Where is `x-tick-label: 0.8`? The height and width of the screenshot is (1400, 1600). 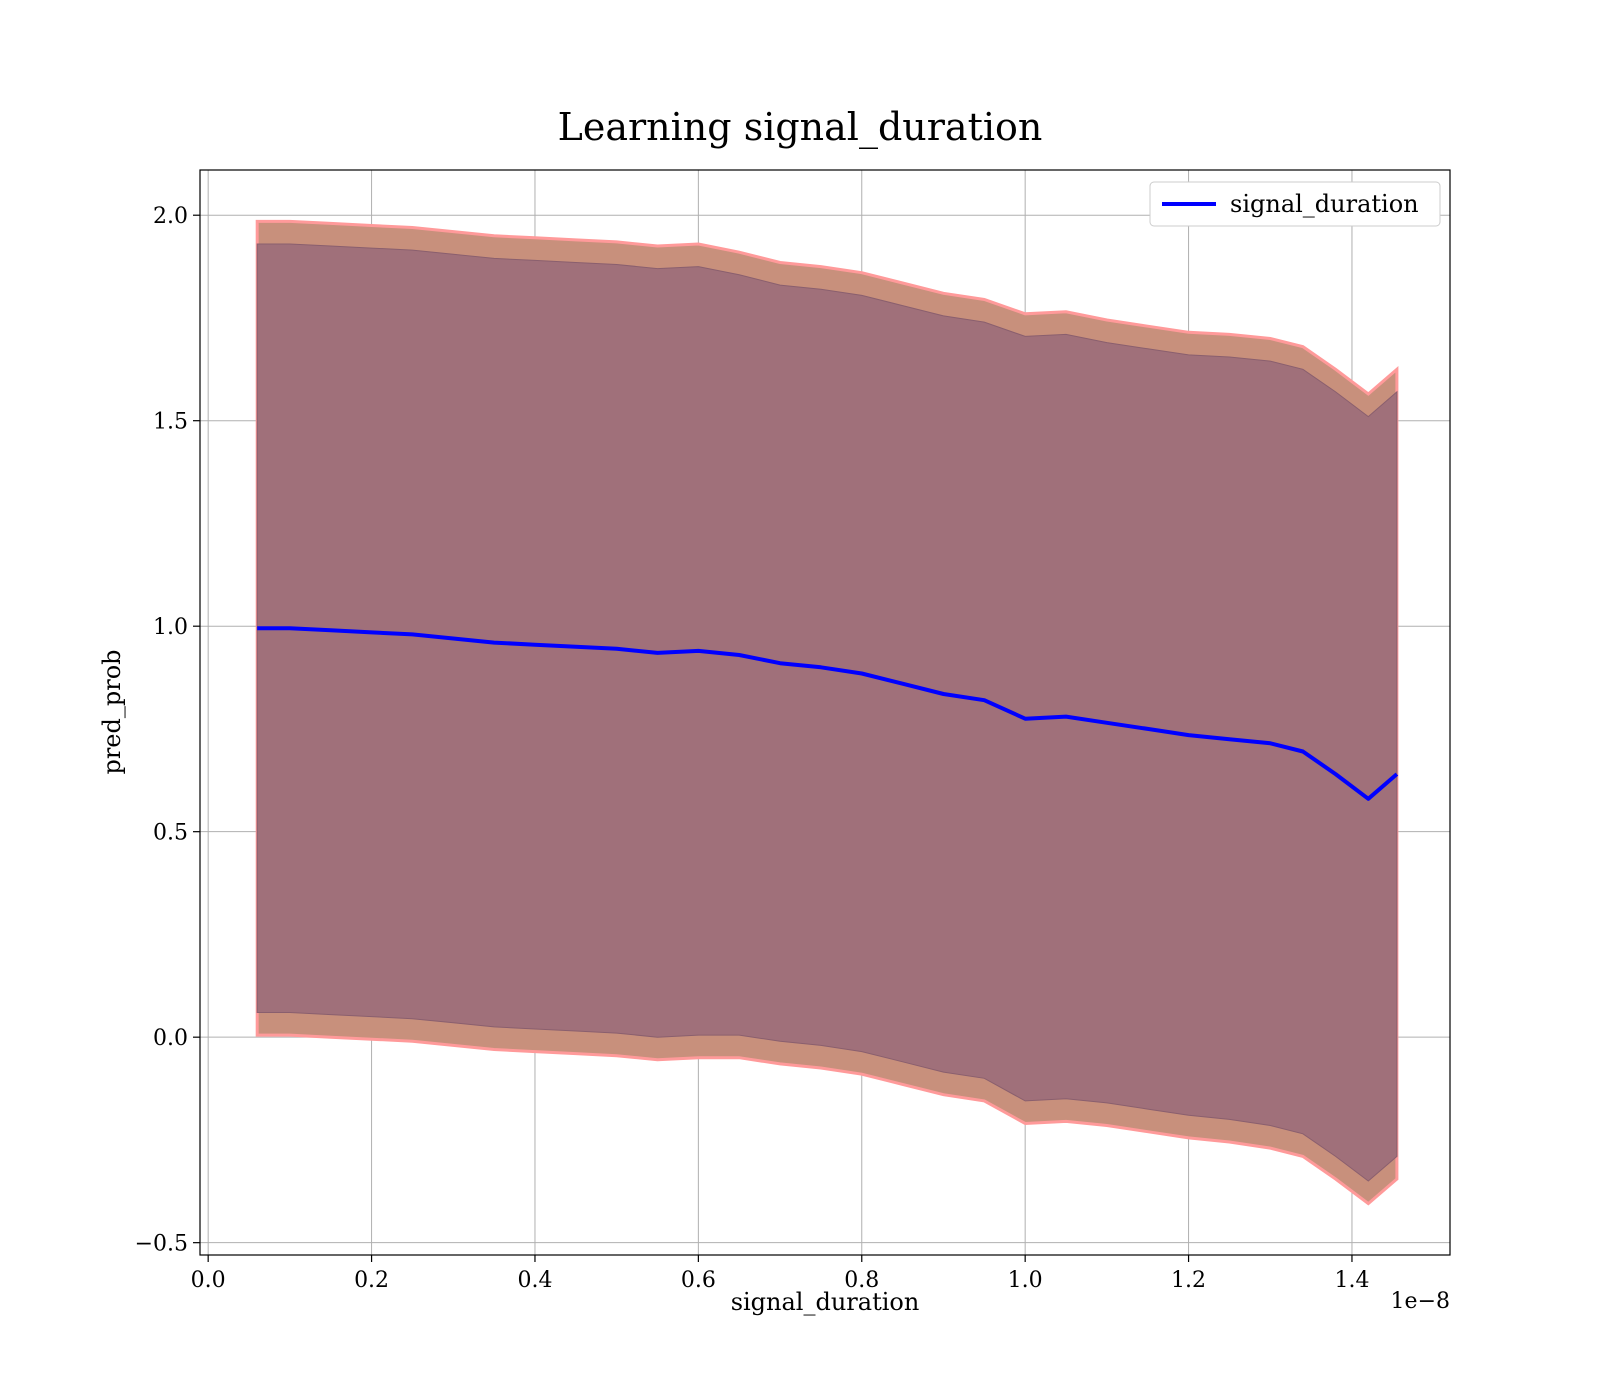
x-tick-label: 0.8 is located at coordinates (861, 1280).